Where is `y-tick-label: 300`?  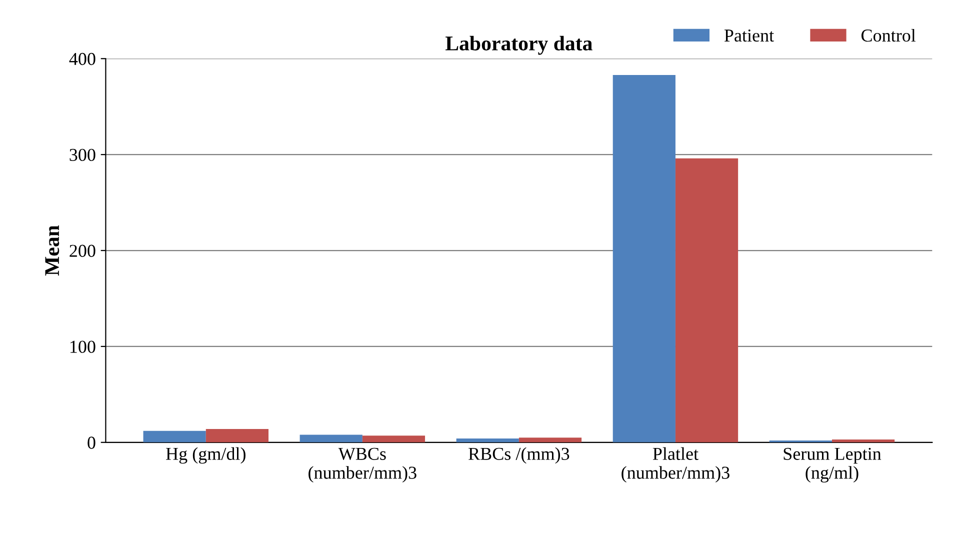
y-tick-label: 300 is located at coordinates (83, 155).